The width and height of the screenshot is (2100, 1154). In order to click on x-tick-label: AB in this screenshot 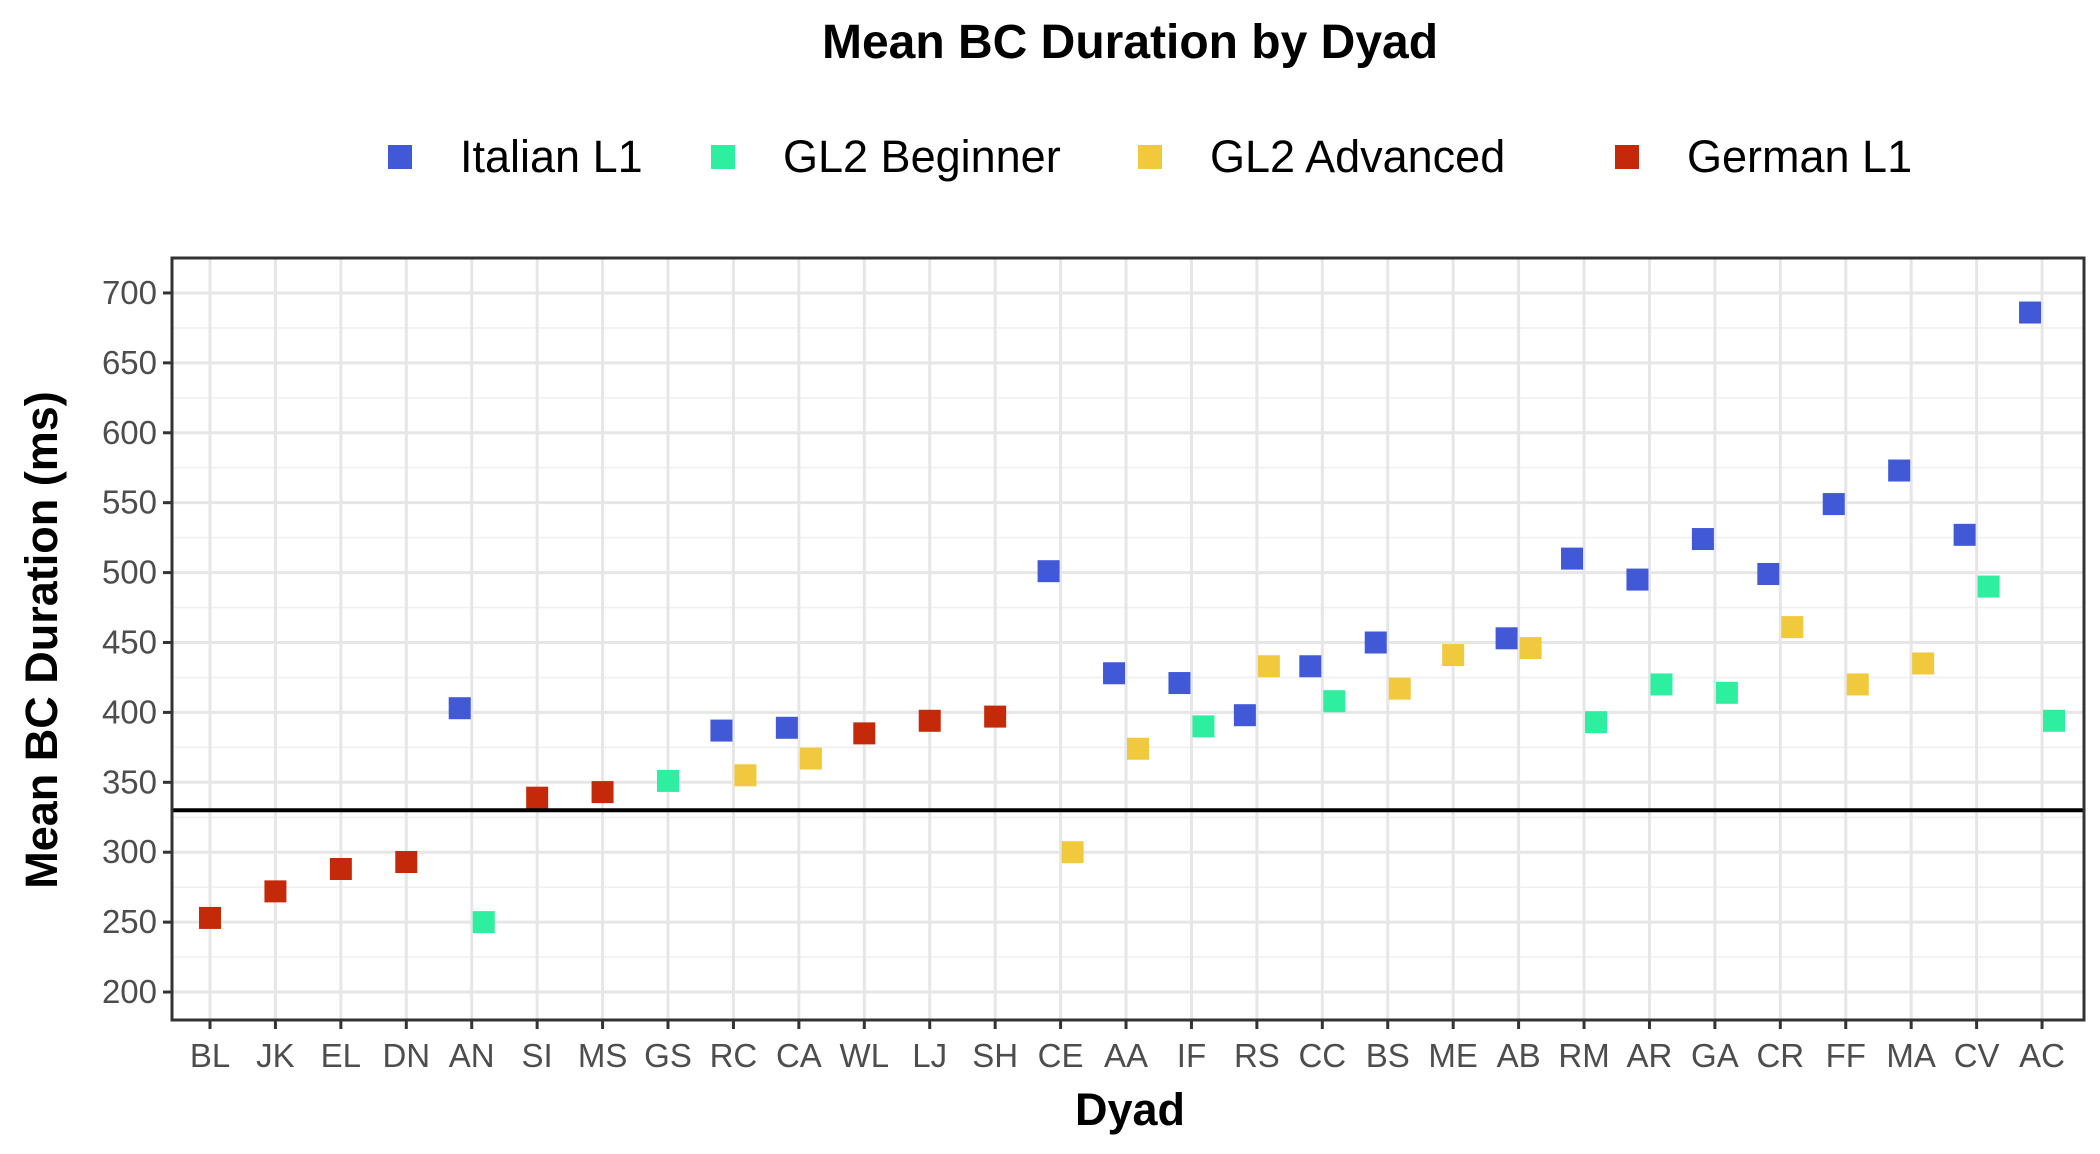, I will do `click(1519, 1055)`.